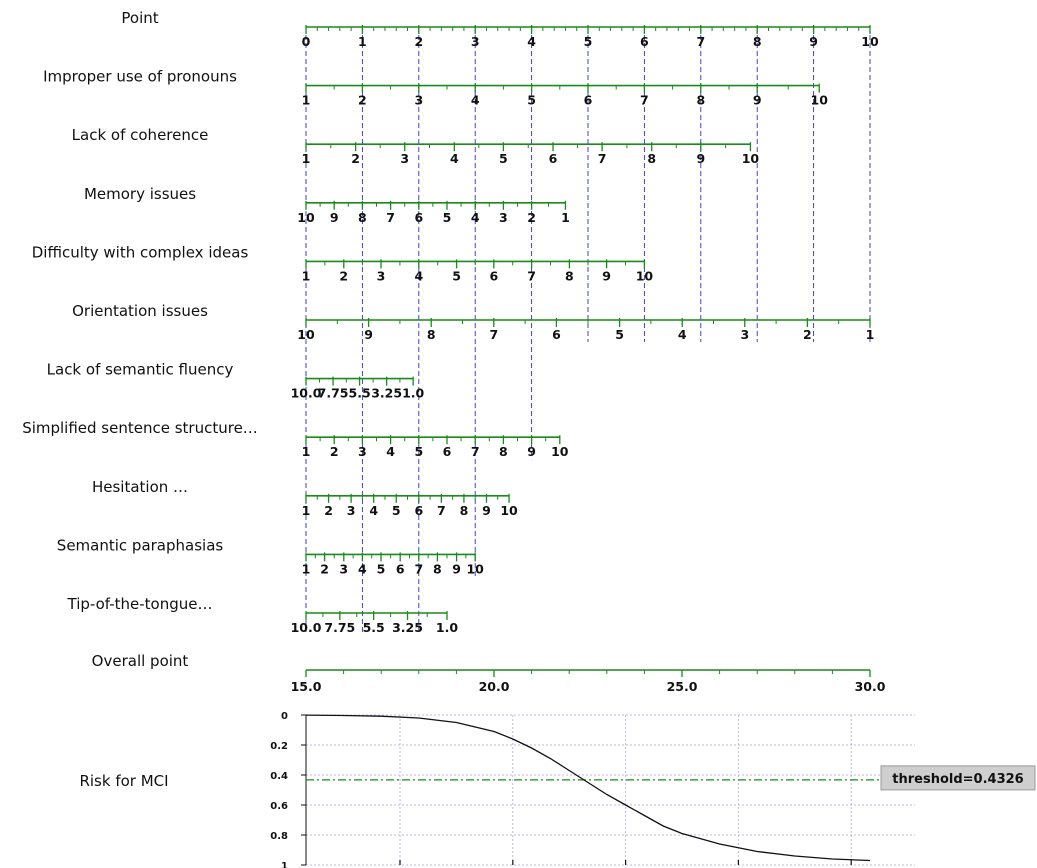 This screenshot has height=868, width=1037. I want to click on tick-label: 1.0, so click(447, 627).